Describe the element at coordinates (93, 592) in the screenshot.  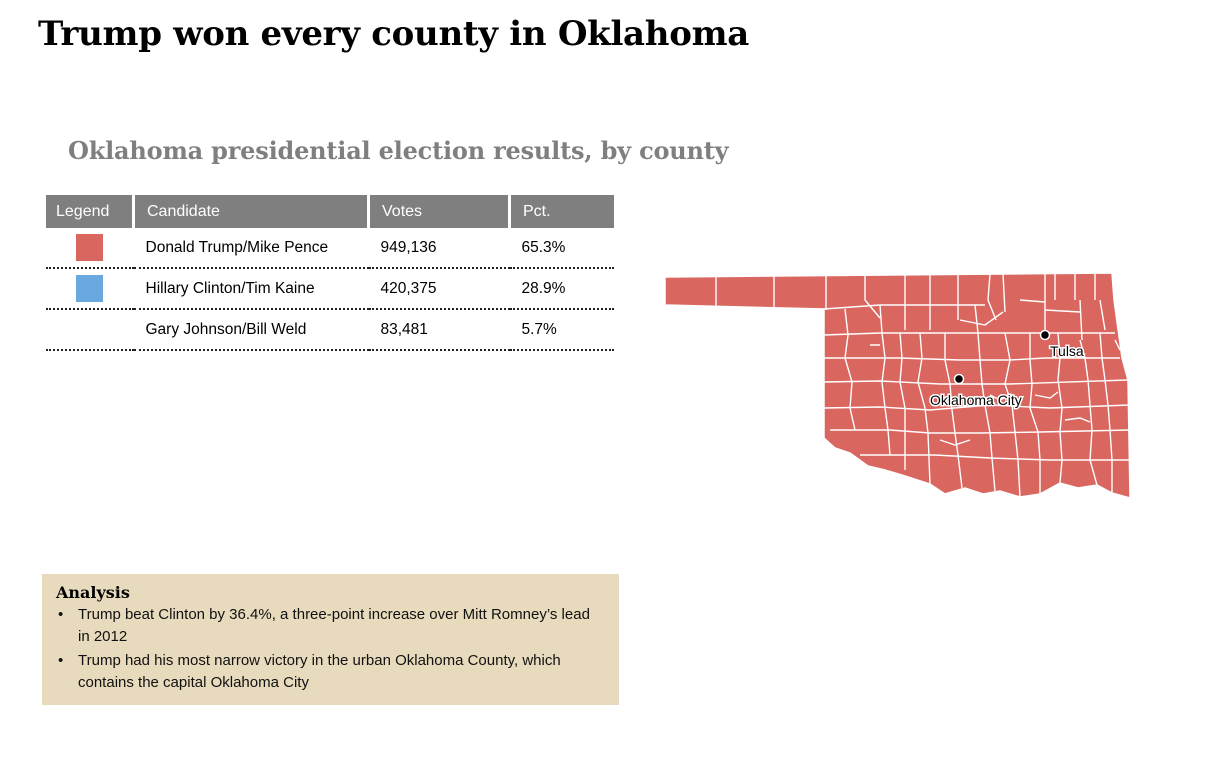
I see `analysis-heading: Analysis` at that location.